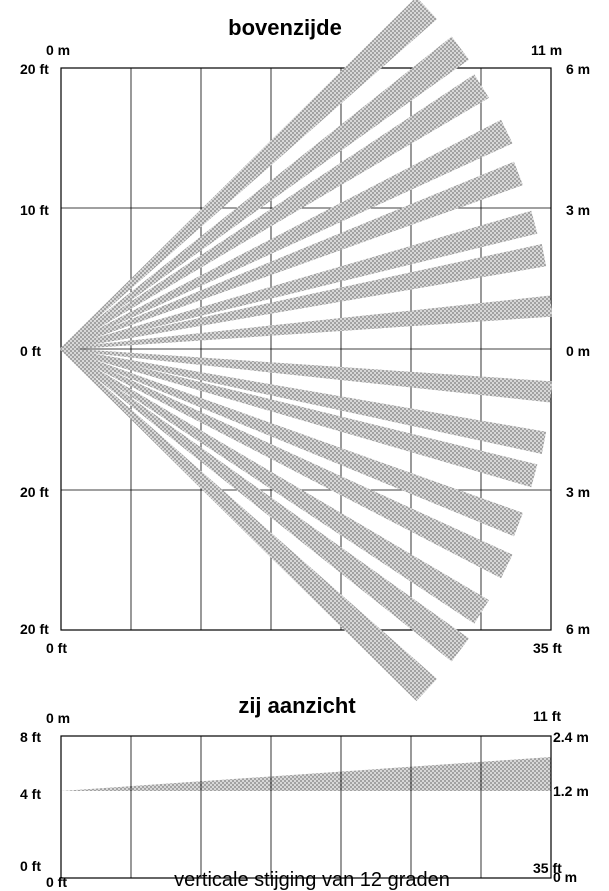 The image size is (609, 891). I want to click on top-right-label-4: 3 m, so click(578, 492).